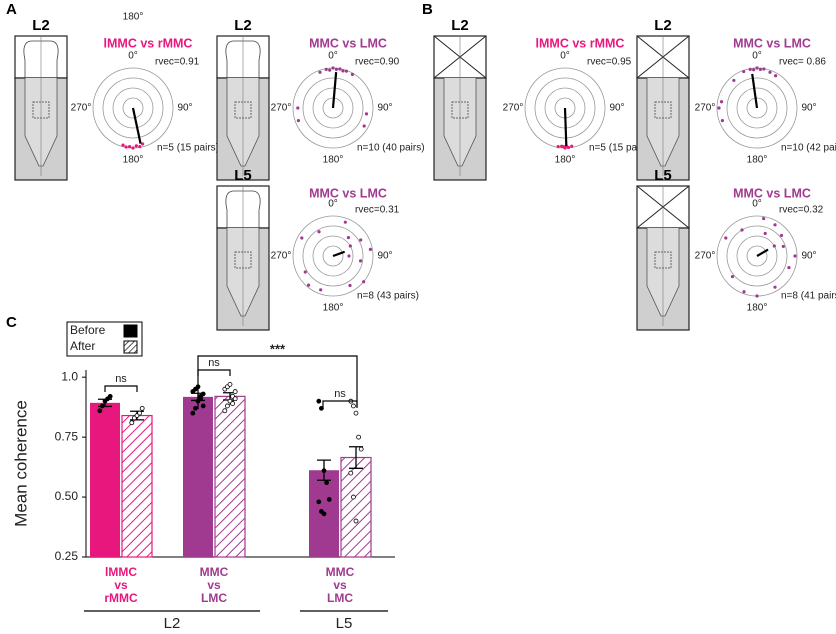 Image resolution: width=836 pixels, height=634 pixels. What do you see at coordinates (188, 148) in the screenshot?
I see `n-label: n=5 (15 pairs)` at bounding box center [188, 148].